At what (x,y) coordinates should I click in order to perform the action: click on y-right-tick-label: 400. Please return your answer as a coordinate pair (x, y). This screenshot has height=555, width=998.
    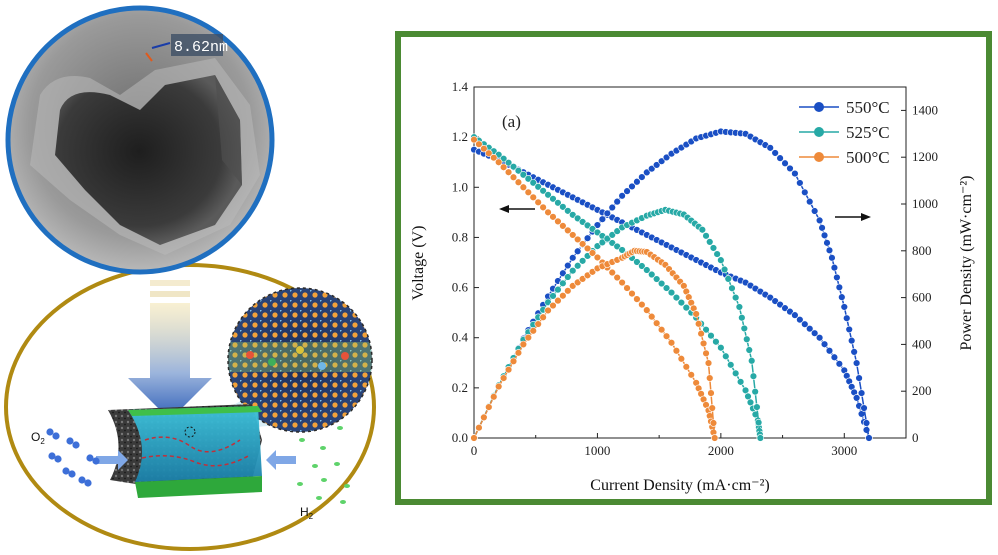
    Looking at the image, I should click on (922, 343).